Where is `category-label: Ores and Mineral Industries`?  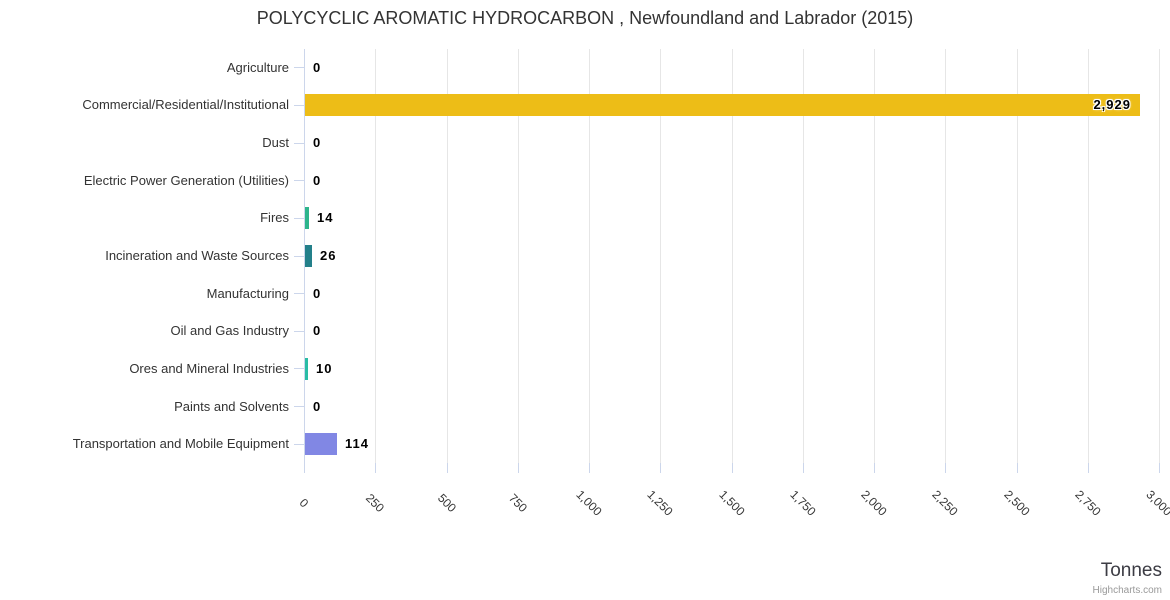
category-label: Ores and Mineral Industries is located at coordinates (209, 368).